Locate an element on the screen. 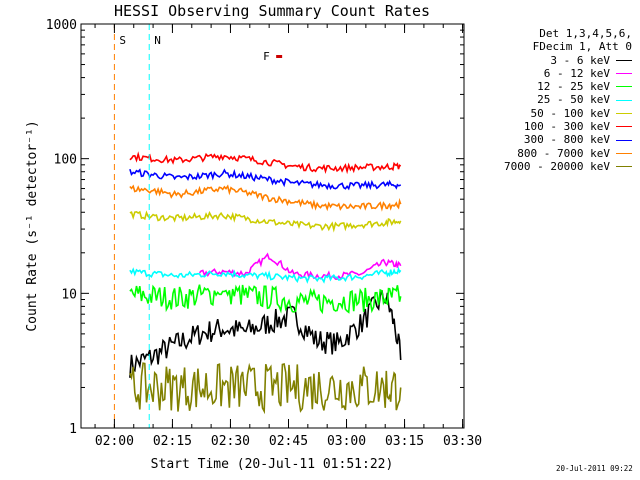  legend-entry: 300 - 800 keV is located at coordinates (555, 139).